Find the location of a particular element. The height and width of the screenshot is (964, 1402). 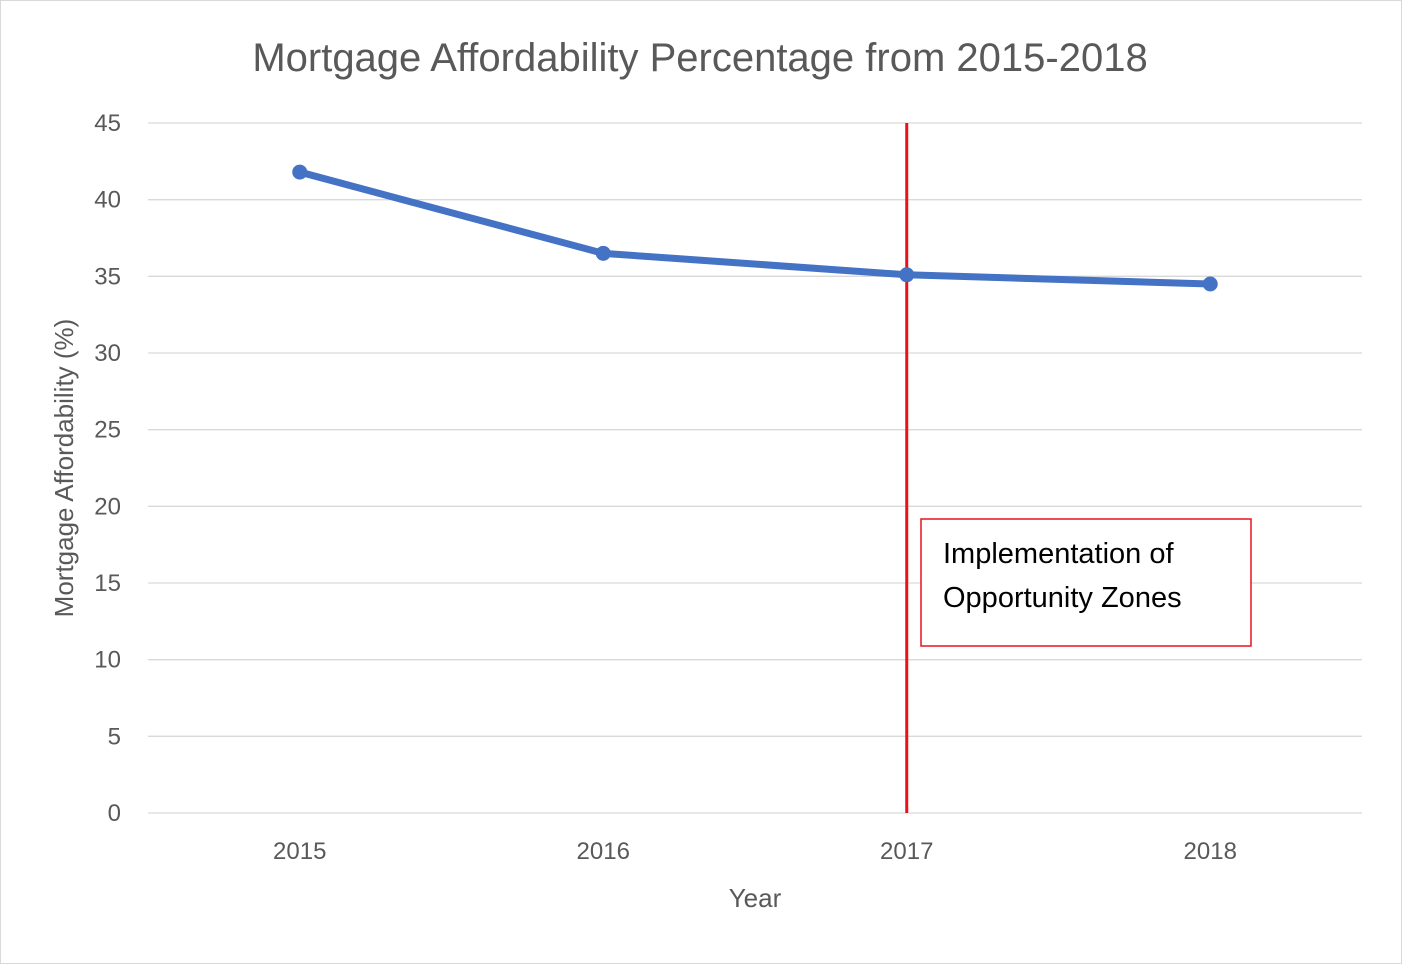

x-tick-label-2015: 2015 is located at coordinates (299, 851).